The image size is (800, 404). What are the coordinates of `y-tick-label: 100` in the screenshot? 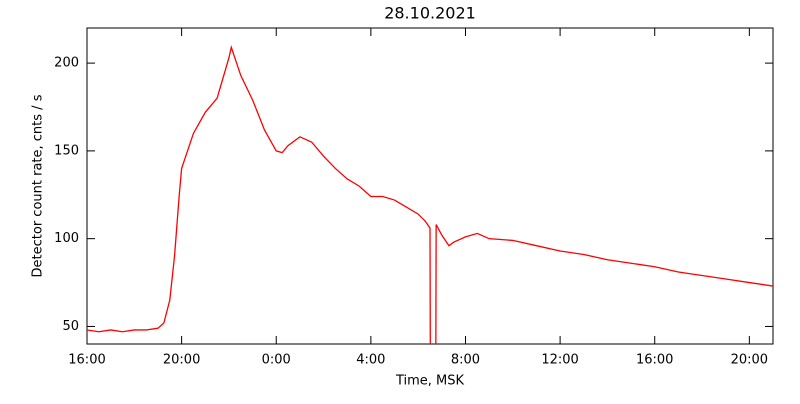 It's located at (66, 238).